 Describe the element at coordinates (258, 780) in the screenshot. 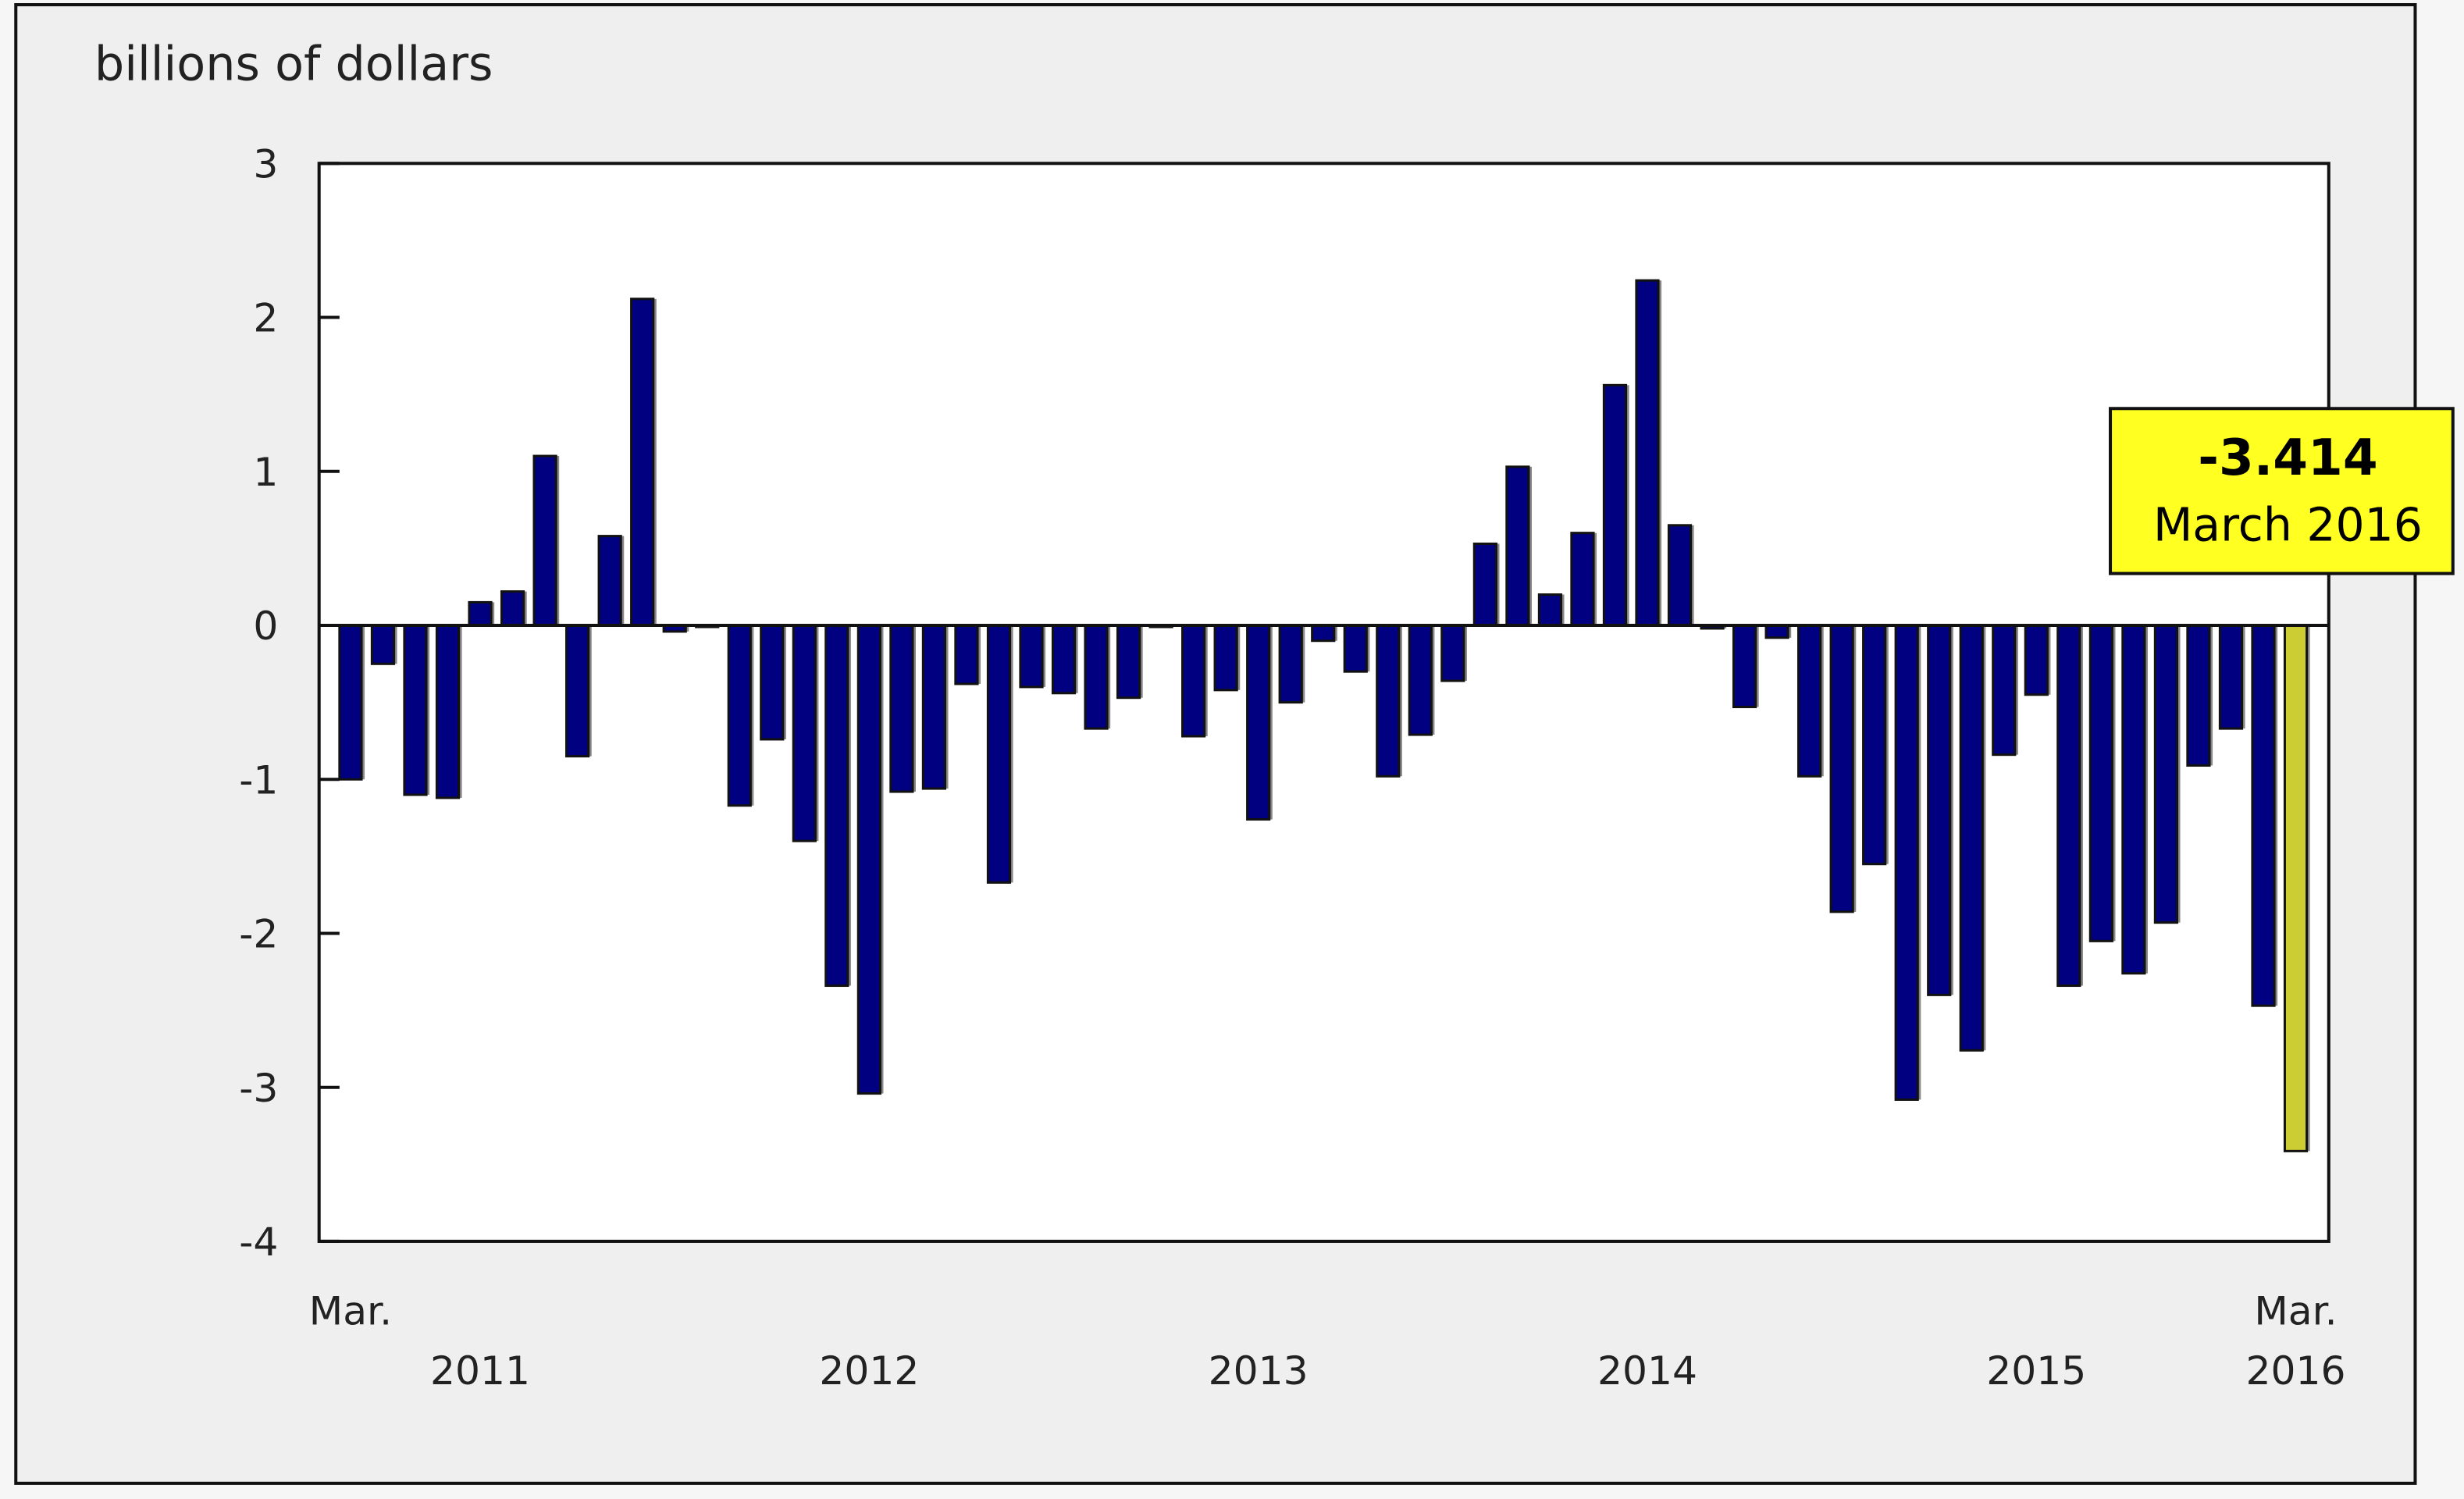

I see `y-tick-label: -1` at that location.